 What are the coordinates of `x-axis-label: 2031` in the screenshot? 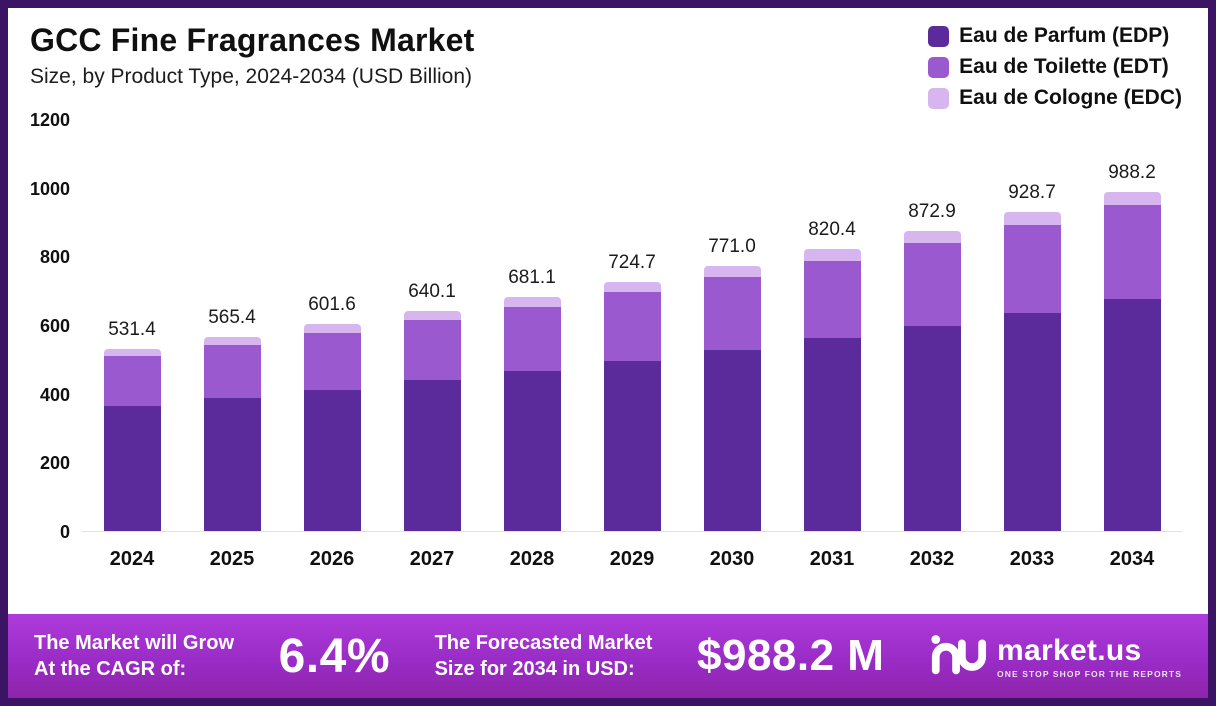 It's located at (832, 559).